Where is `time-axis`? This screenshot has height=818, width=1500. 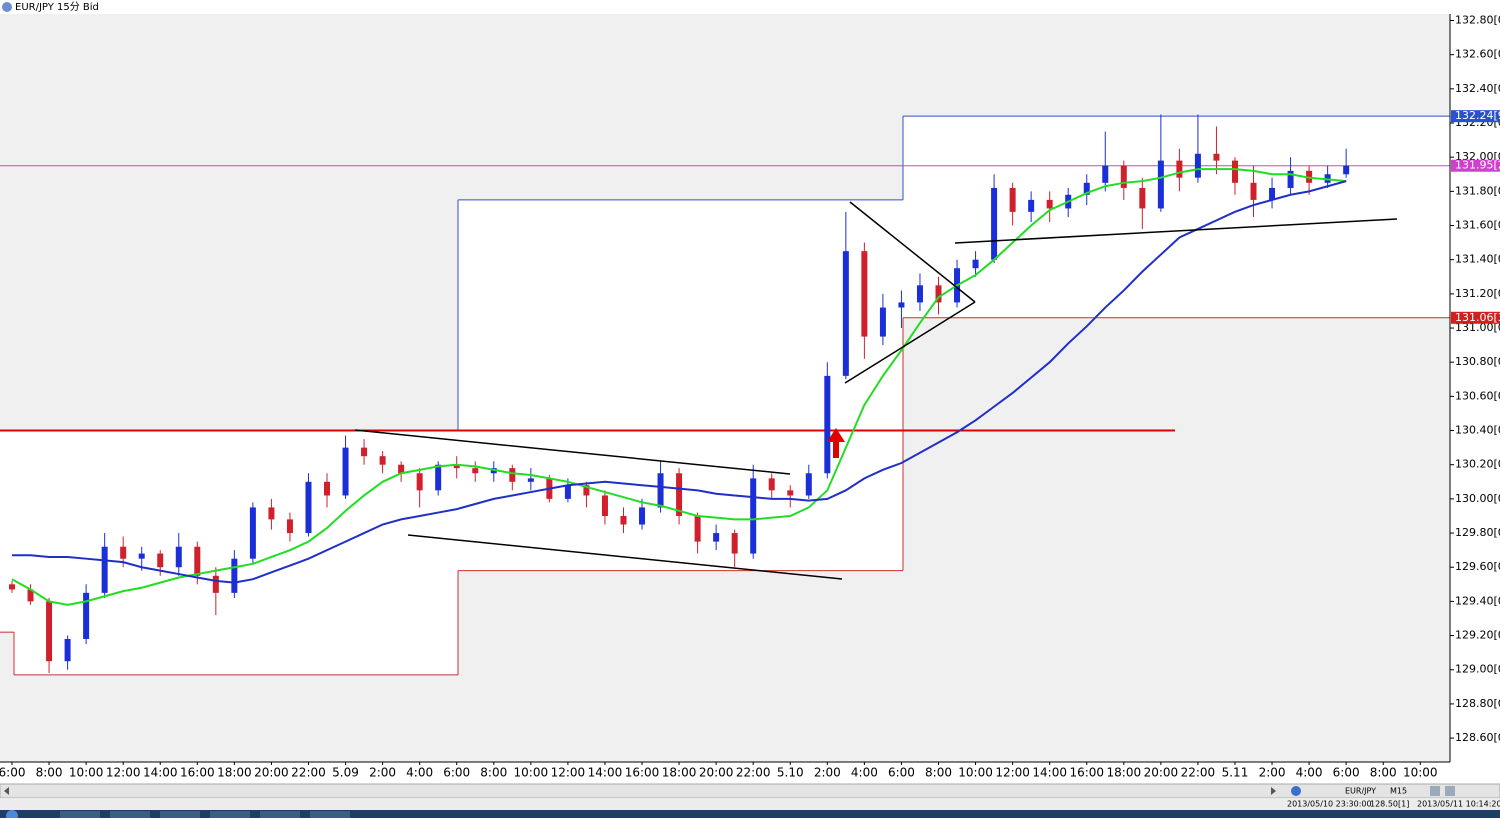
time-axis is located at coordinates (750, 773).